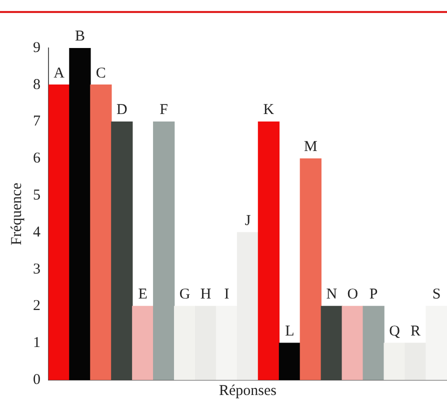 This screenshot has width=447, height=406. I want to click on x-tick-label: D, so click(122, 110).